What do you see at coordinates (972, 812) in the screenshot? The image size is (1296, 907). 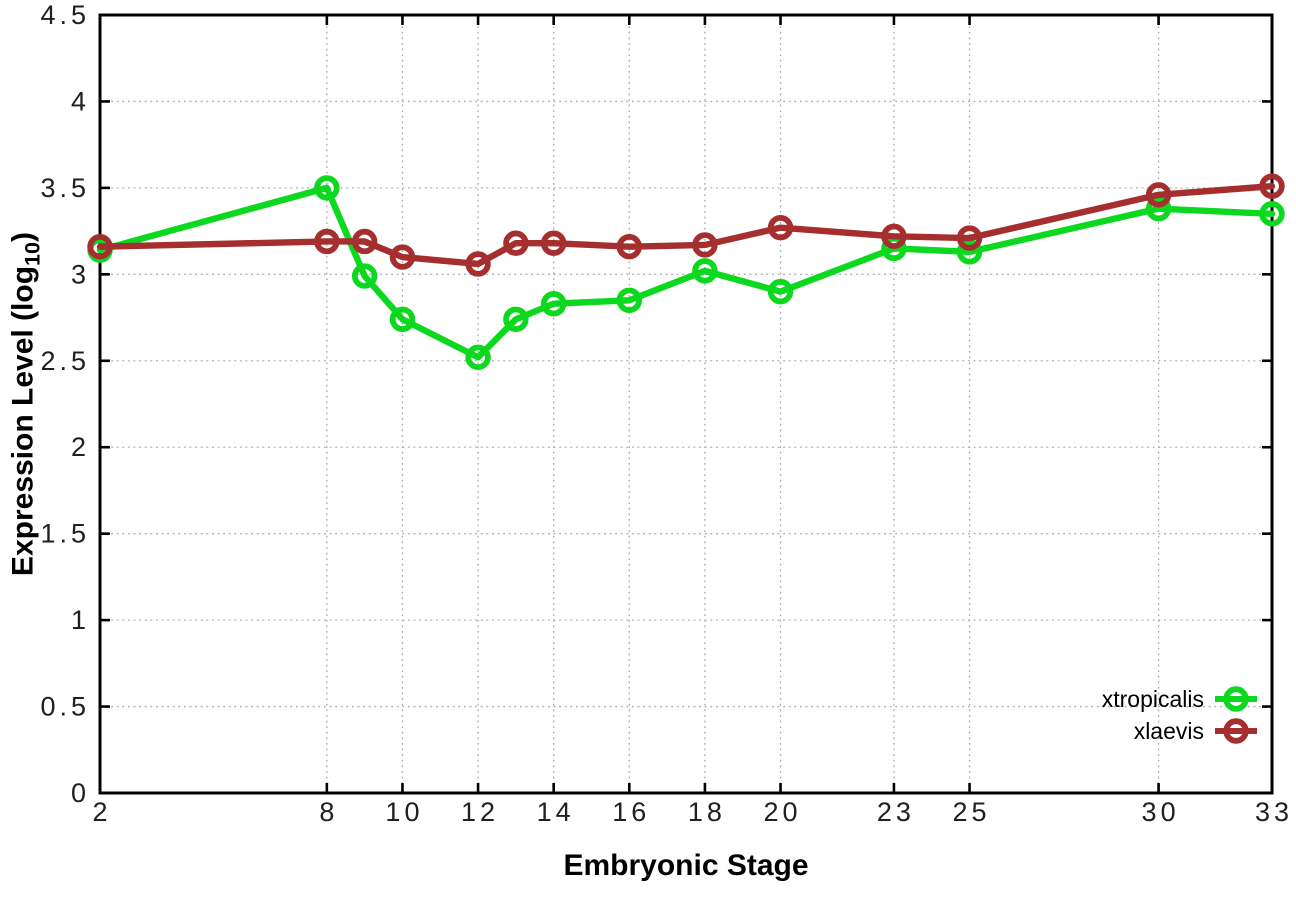 I see `x-tick-label-25: 25` at bounding box center [972, 812].